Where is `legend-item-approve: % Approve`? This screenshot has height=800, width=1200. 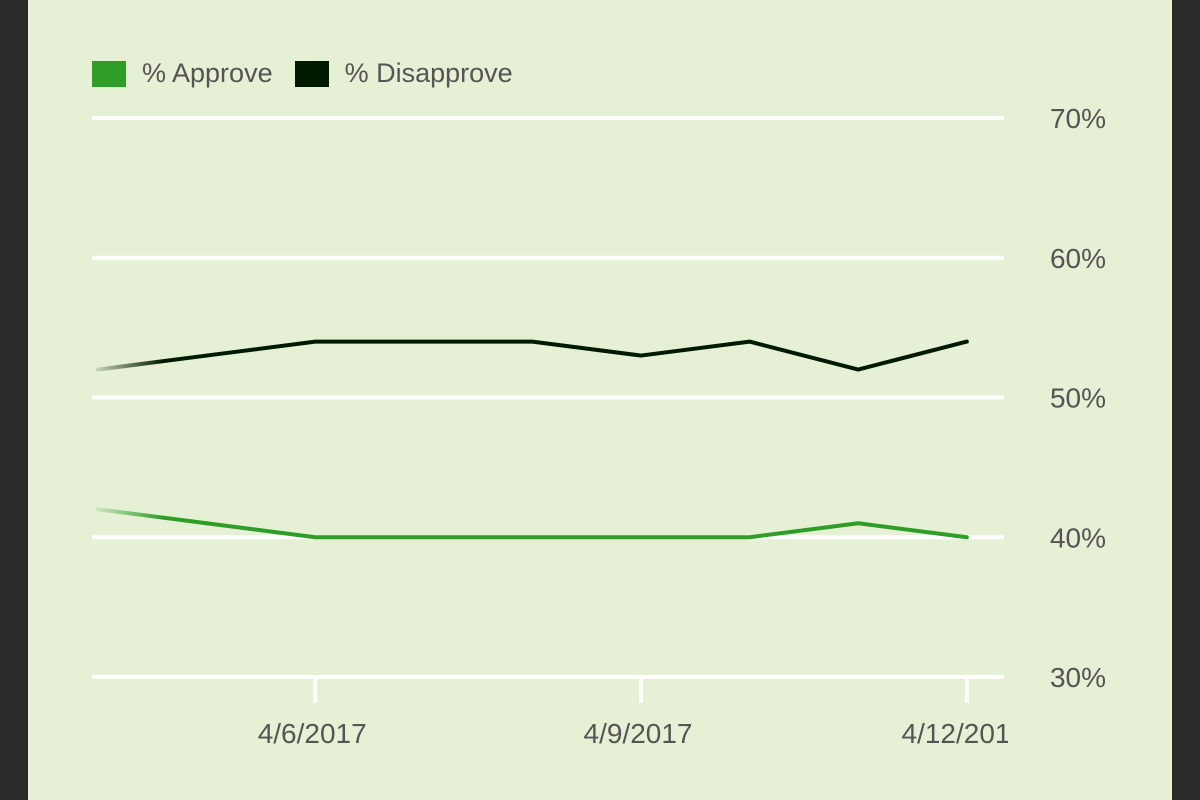
legend-item-approve: % Approve is located at coordinates (182, 73).